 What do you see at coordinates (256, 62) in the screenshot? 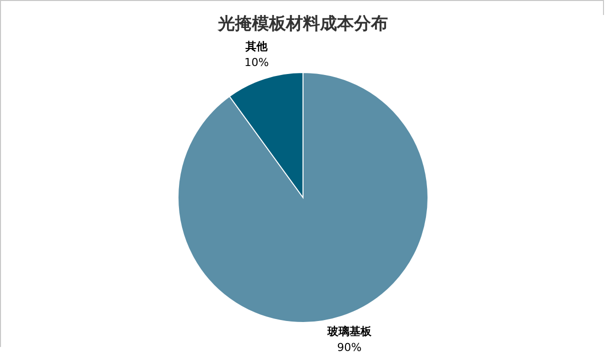
I see `data-label: 10%` at bounding box center [256, 62].